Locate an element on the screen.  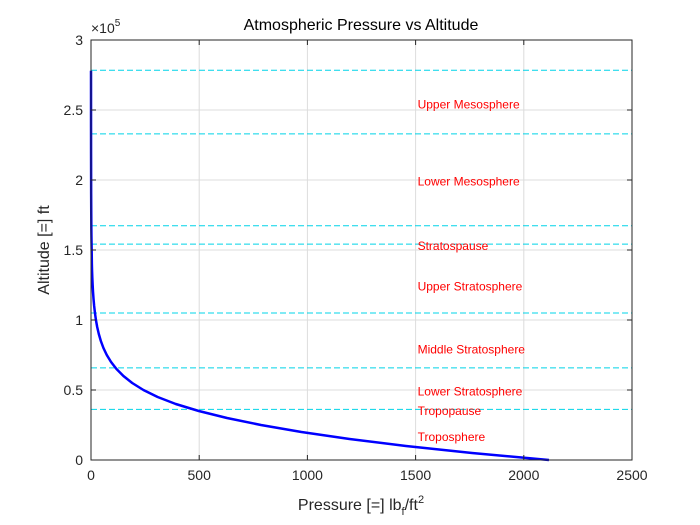
y-axis-exponent: ×10⁵ is located at coordinates (106, 27).